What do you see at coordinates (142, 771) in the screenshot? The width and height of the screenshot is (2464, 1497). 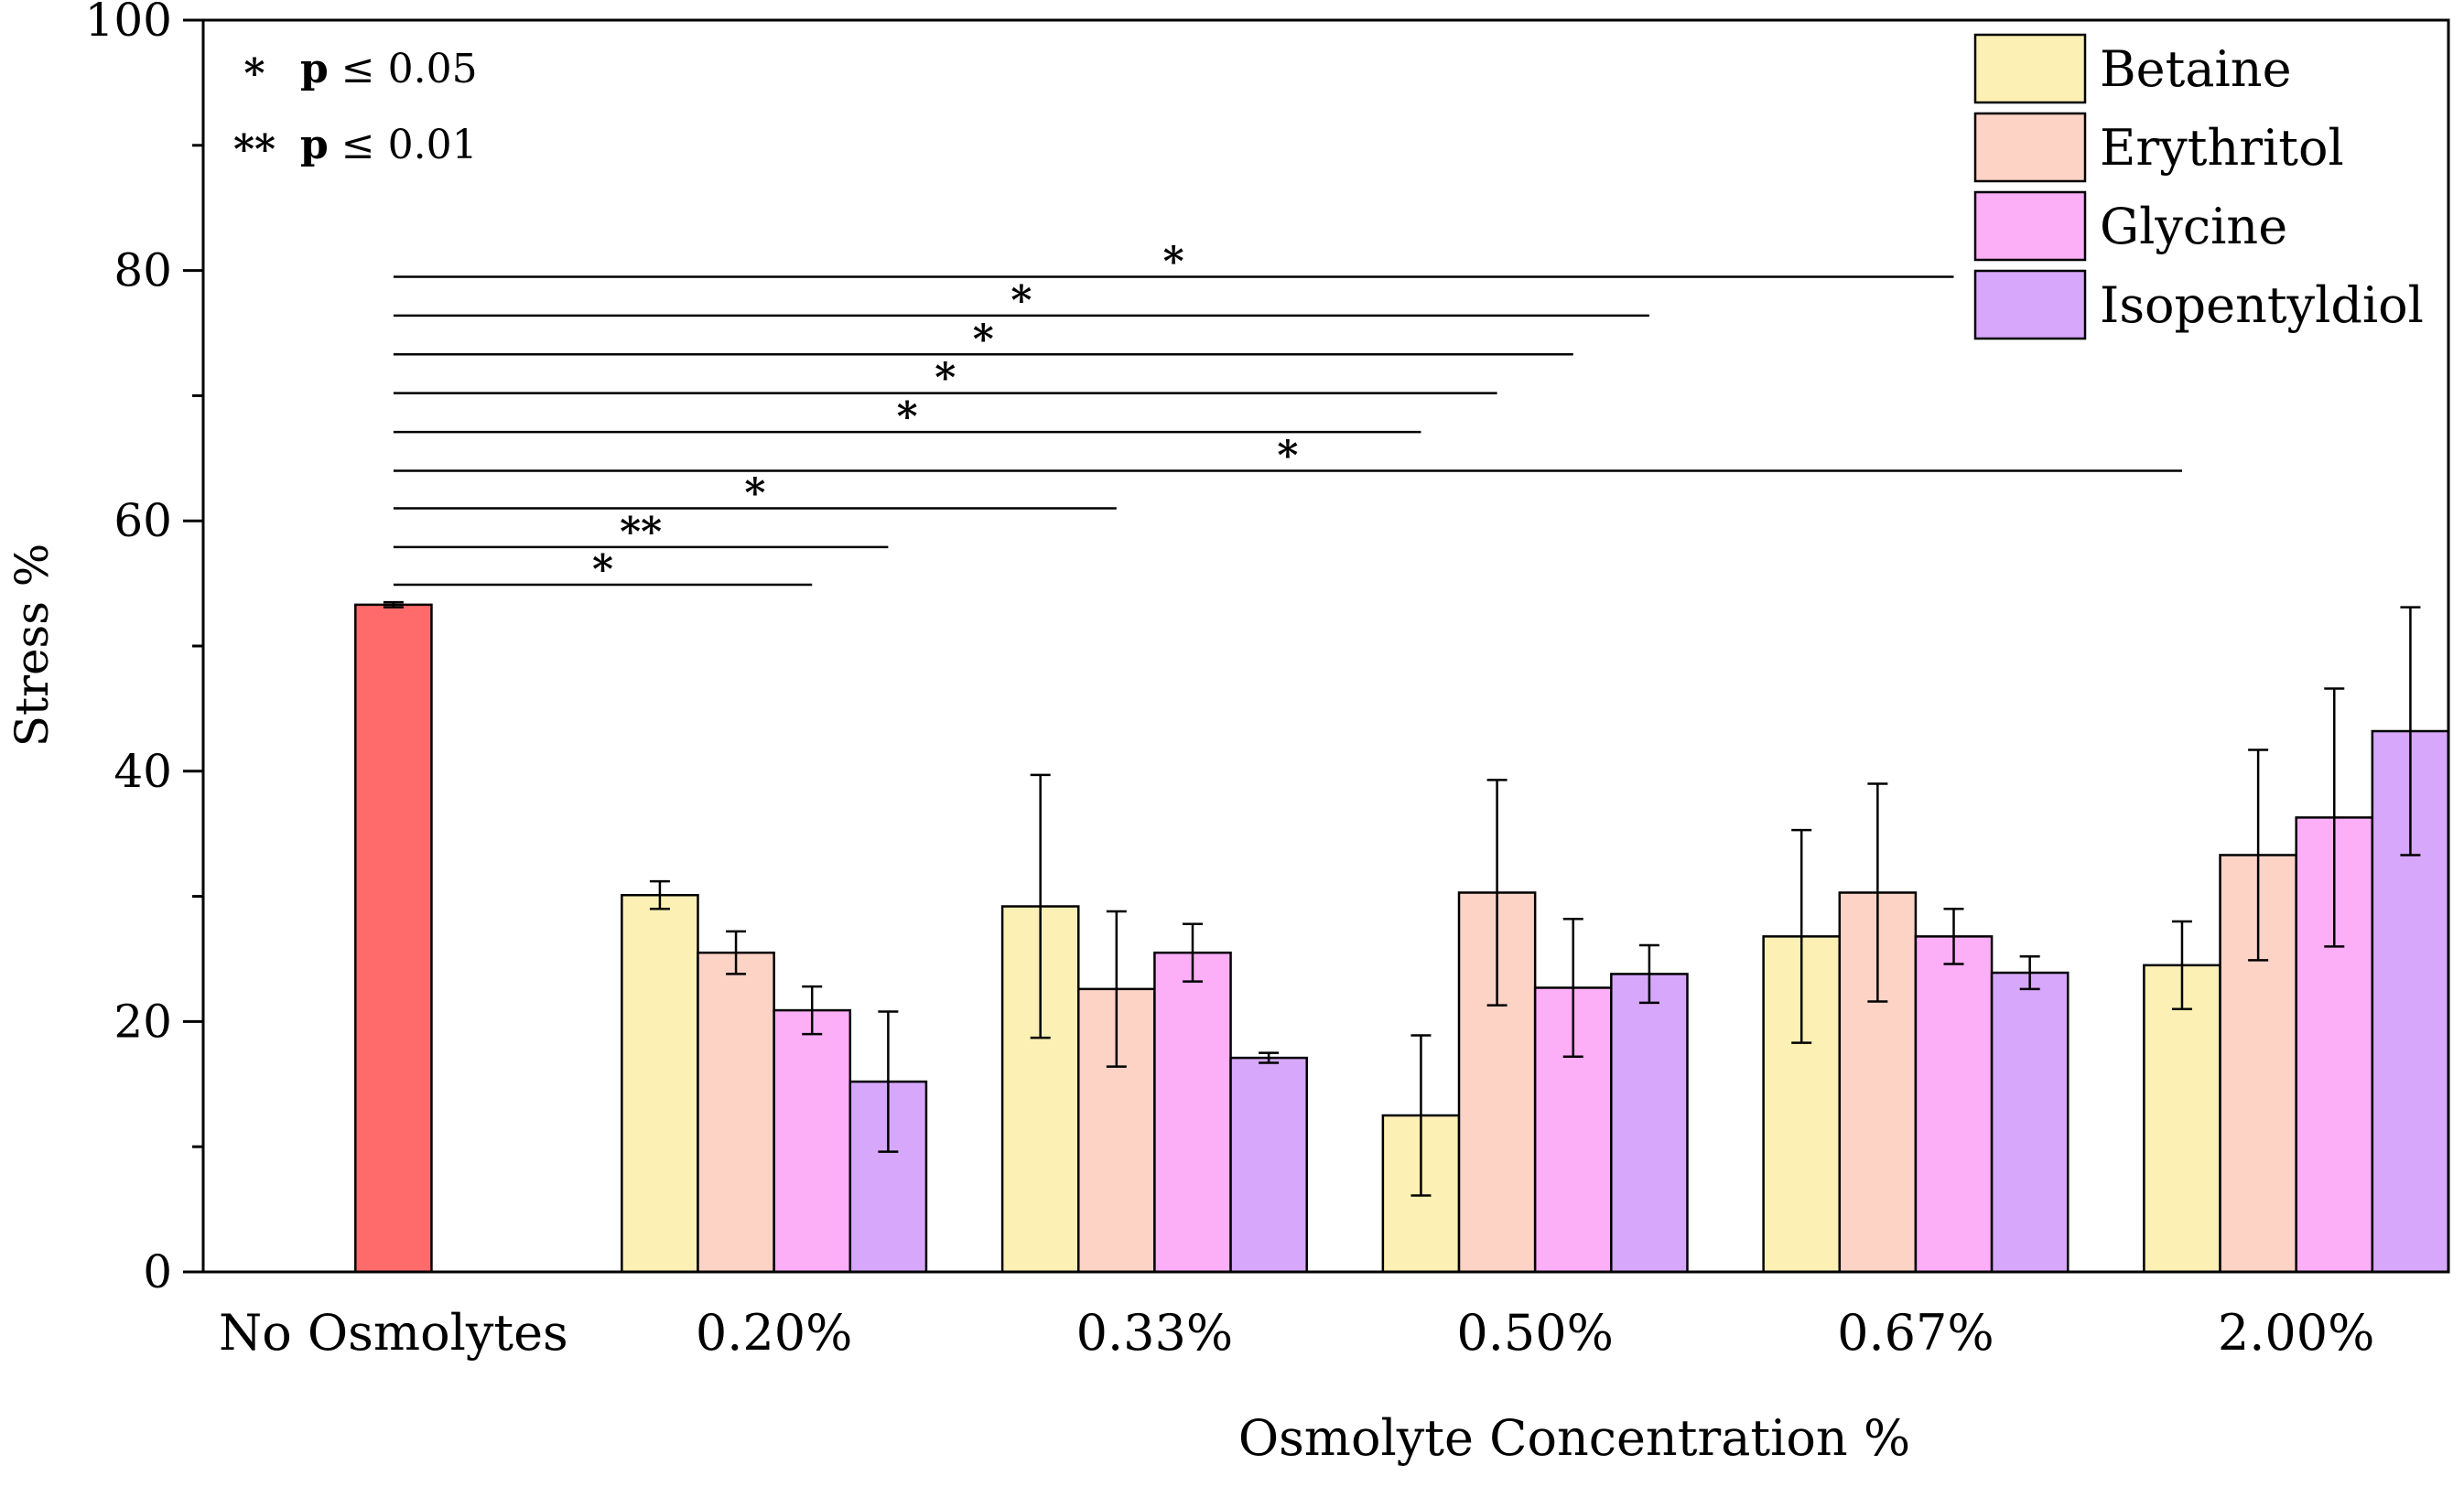 I see `y-tick-label: 40` at bounding box center [142, 771].